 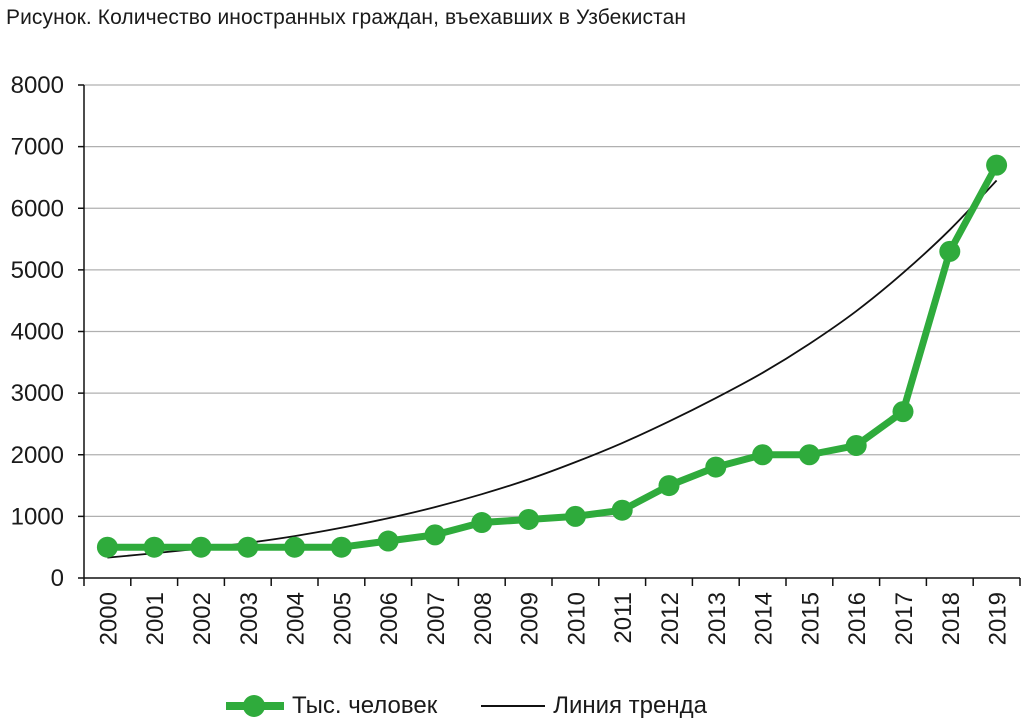 I want to click on x-tick-label: 2019, so click(x=998, y=618).